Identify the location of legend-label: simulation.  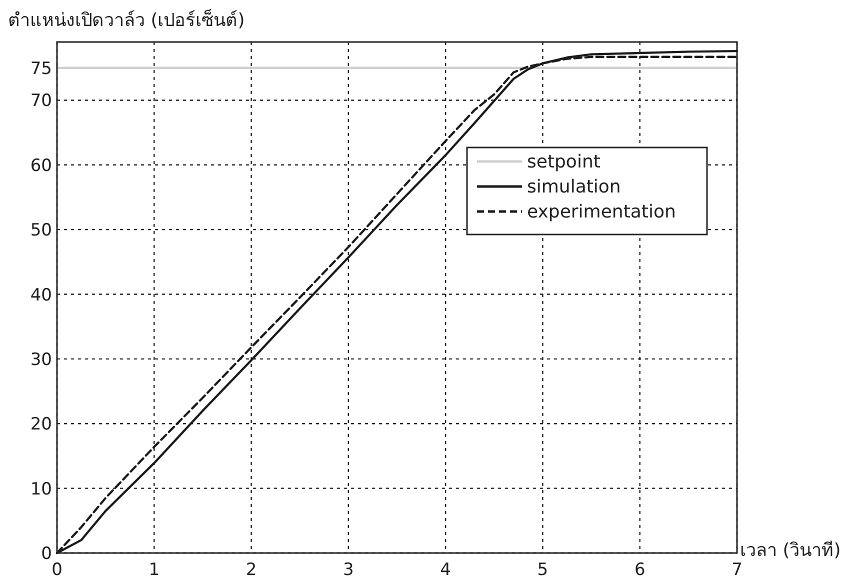
(574, 187).